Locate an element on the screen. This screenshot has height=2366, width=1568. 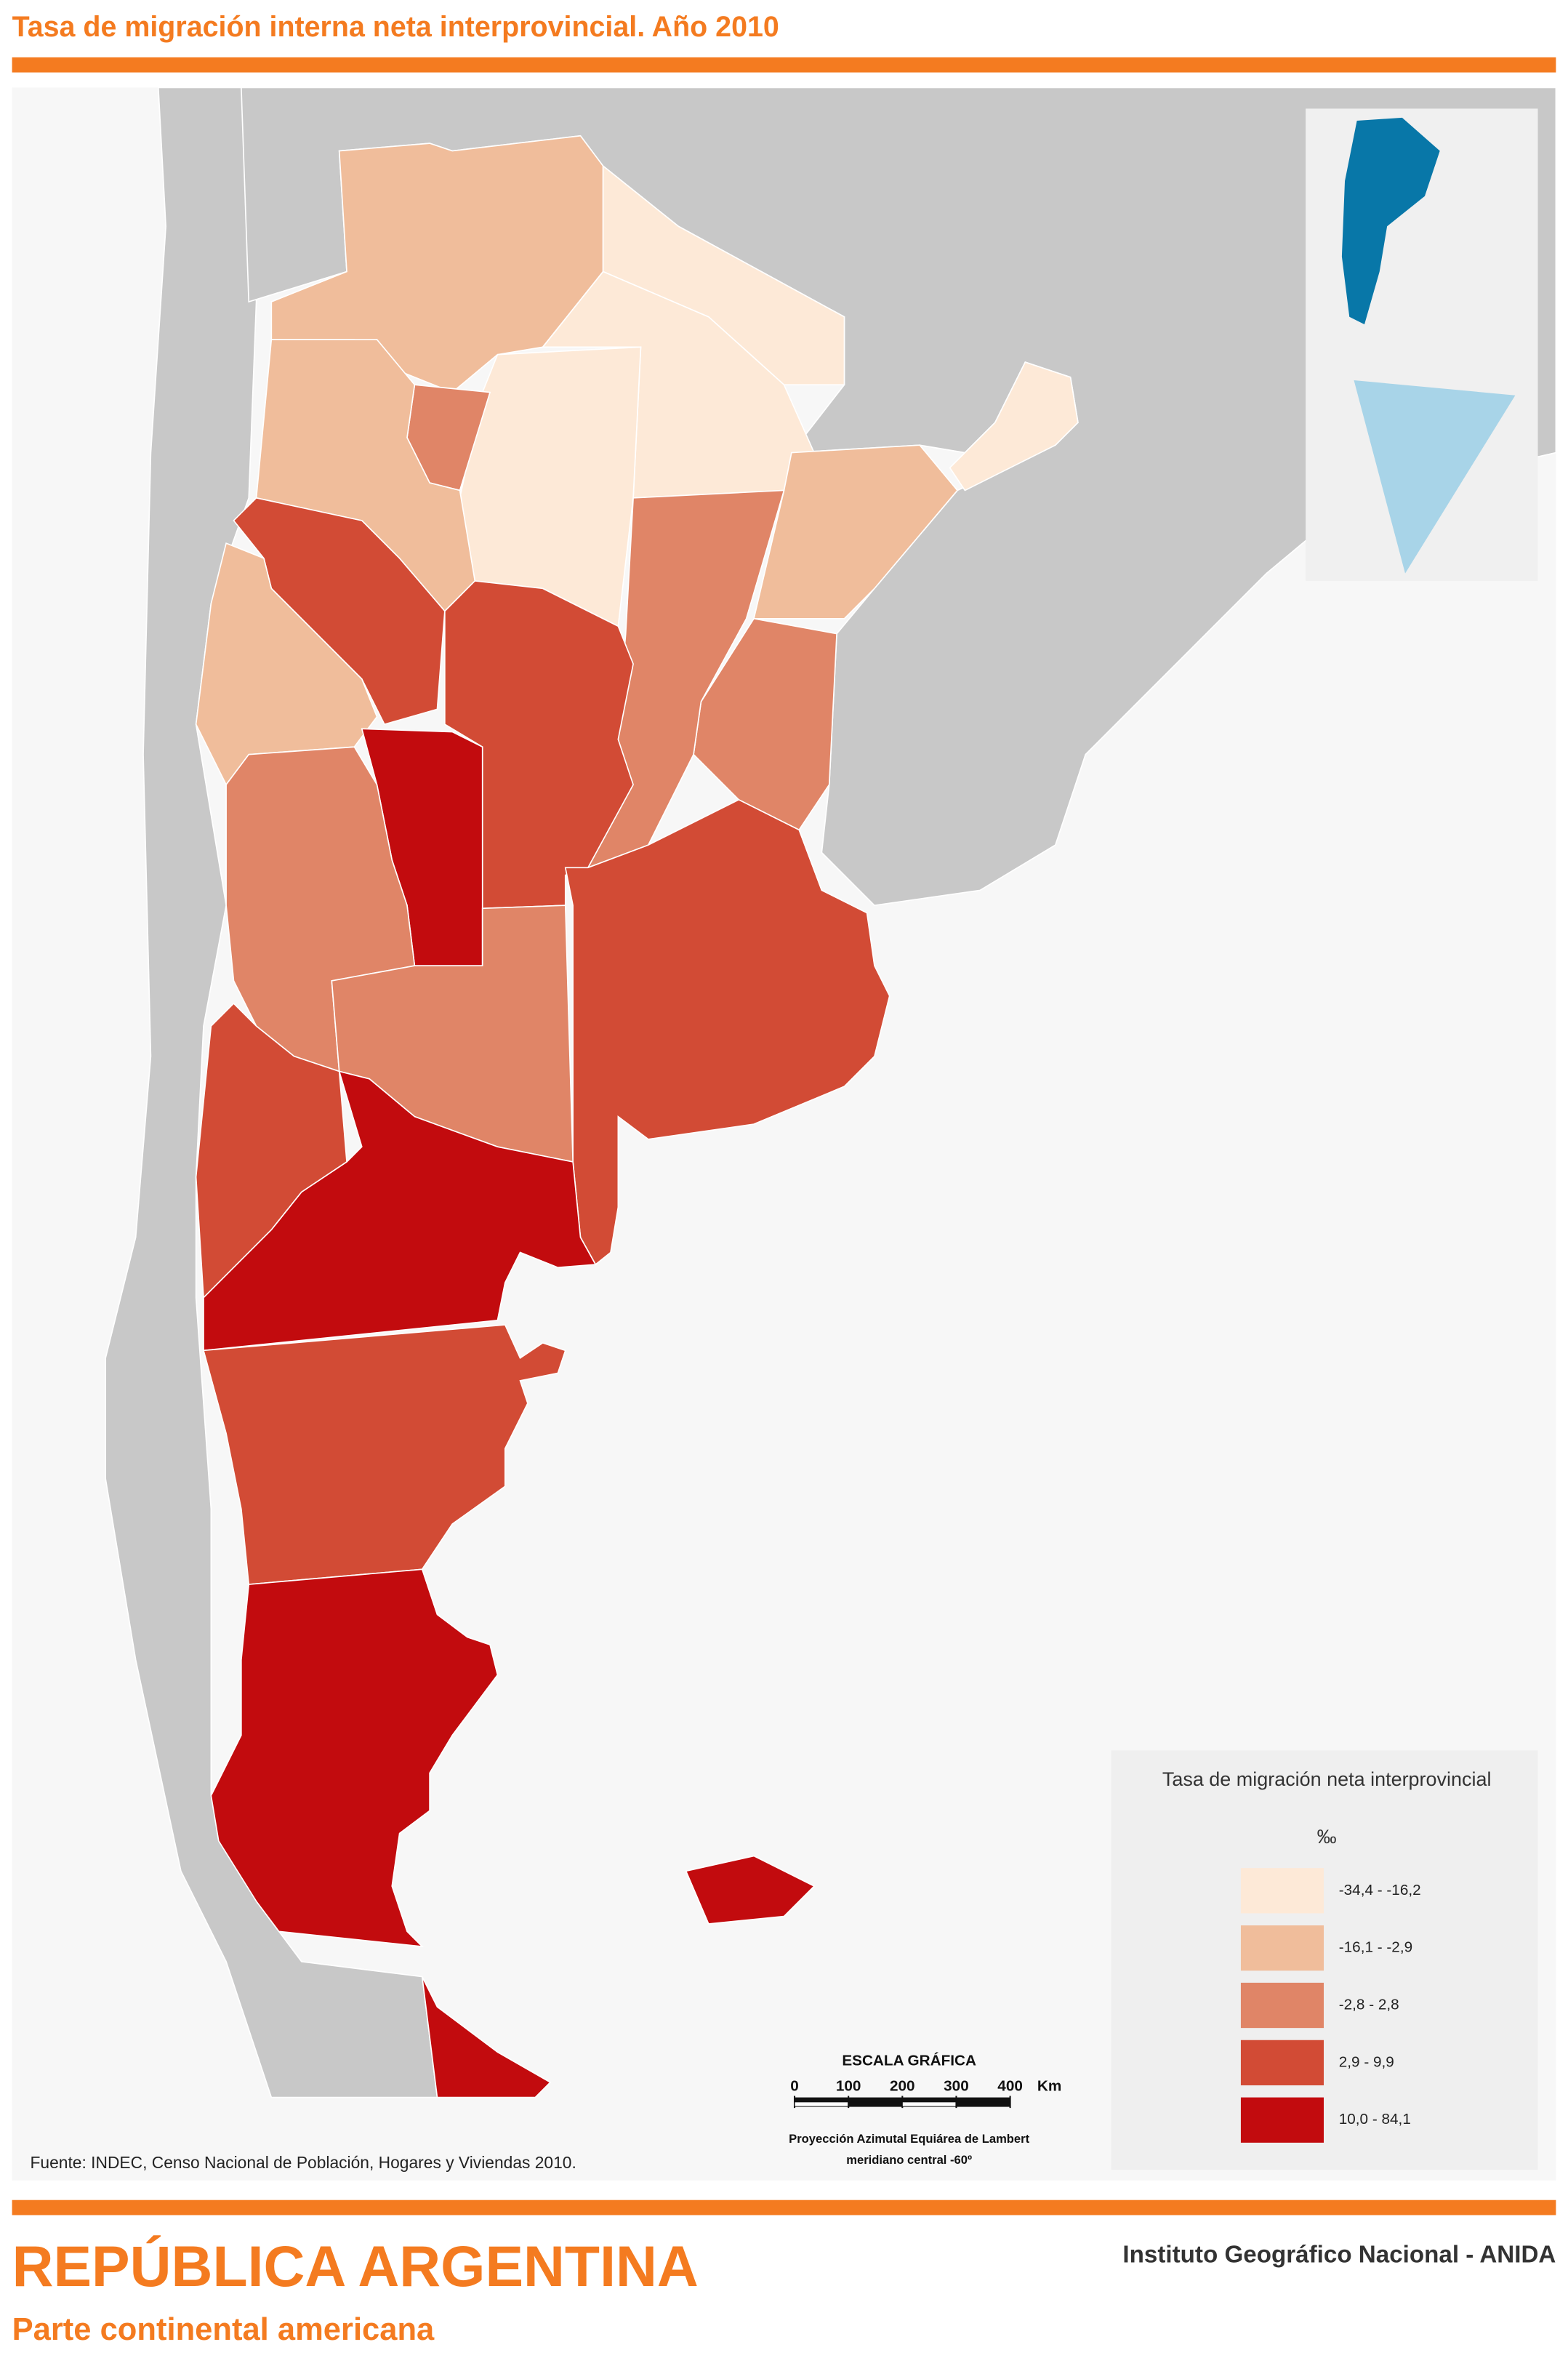
legend-label: 2,9 - 9,9 is located at coordinates (1366, 2061).